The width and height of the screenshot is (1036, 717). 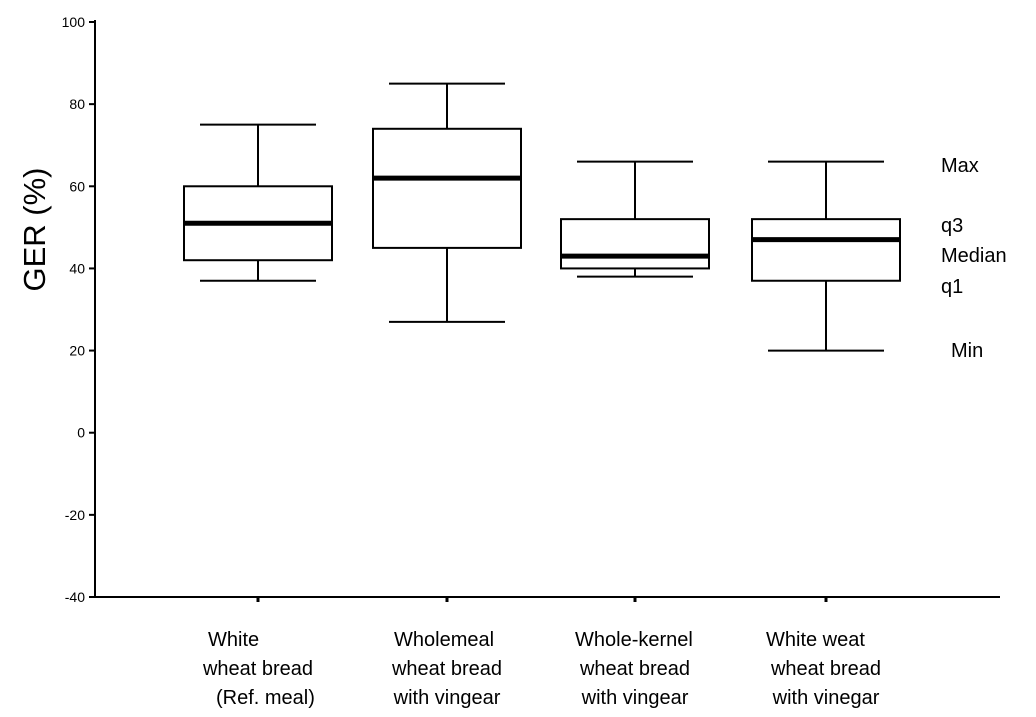 What do you see at coordinates (265, 698) in the screenshot?
I see `category-label: (Ref. meal)` at bounding box center [265, 698].